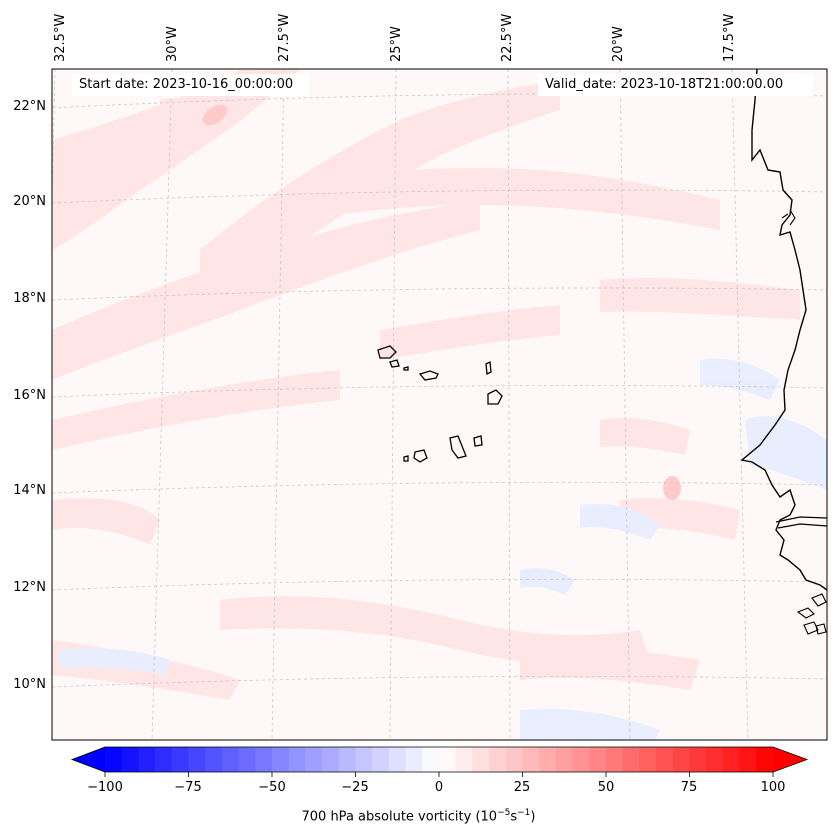 The height and width of the screenshot is (839, 837). Describe the element at coordinates (773, 787) in the screenshot. I see `colorbar-tick-label: 100` at that location.